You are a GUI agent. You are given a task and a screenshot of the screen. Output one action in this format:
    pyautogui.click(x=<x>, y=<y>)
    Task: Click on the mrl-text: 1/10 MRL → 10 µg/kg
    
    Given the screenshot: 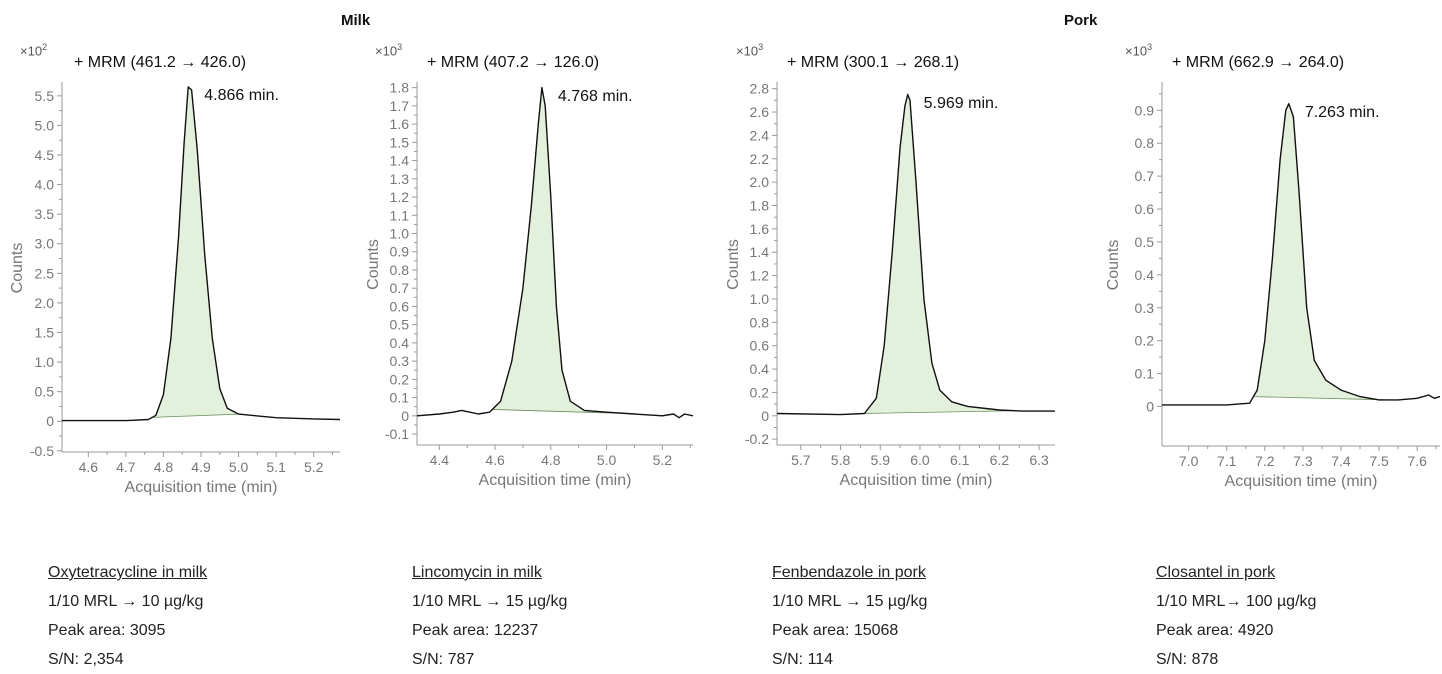 What is the action you would take?
    pyautogui.click(x=126, y=601)
    